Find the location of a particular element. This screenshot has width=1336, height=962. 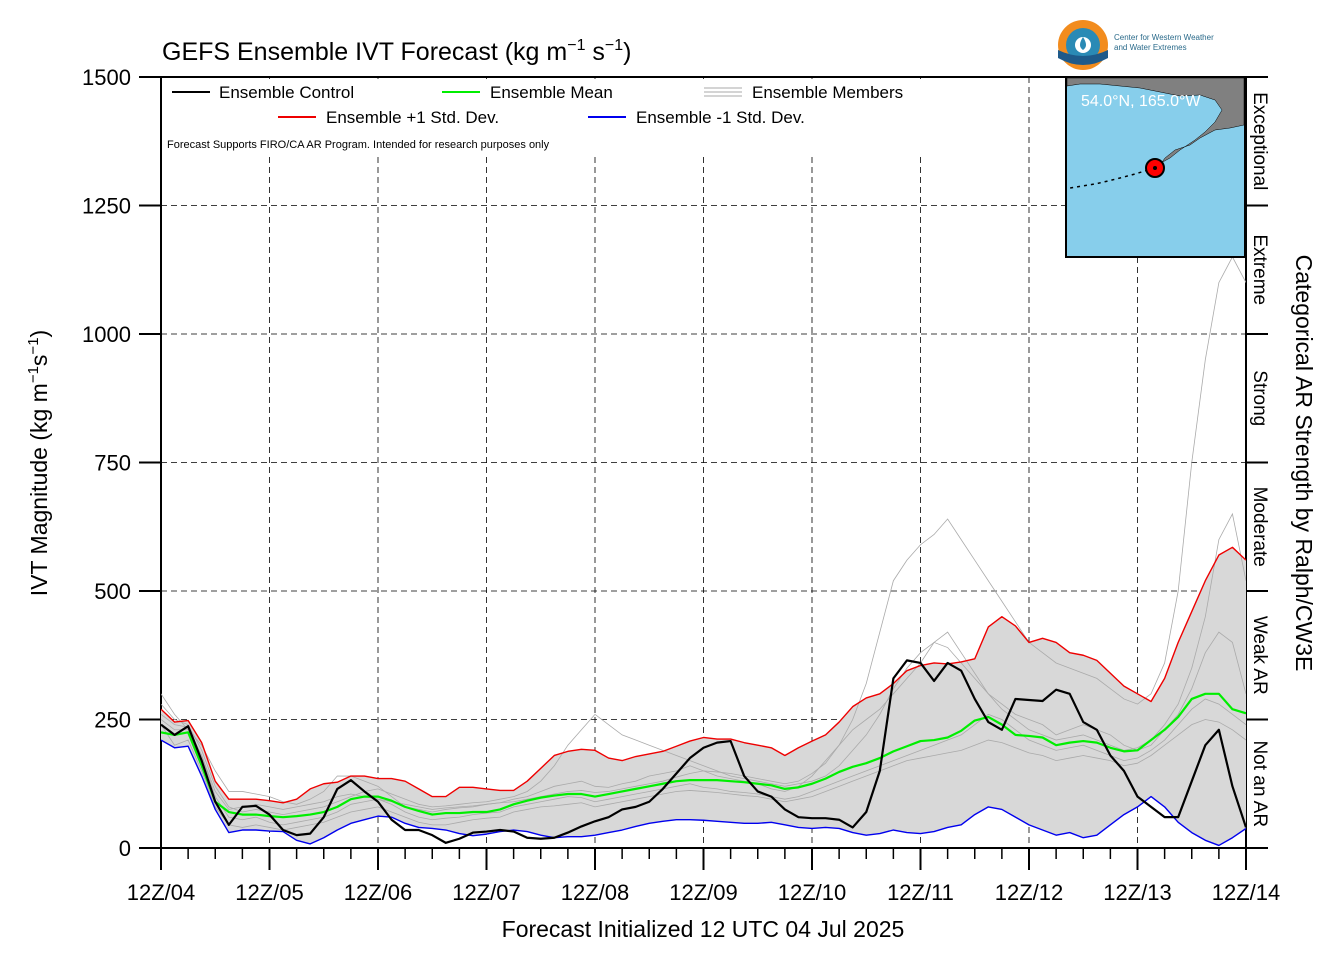

x-tick-label: 12Z/04 is located at coordinates (161, 892).